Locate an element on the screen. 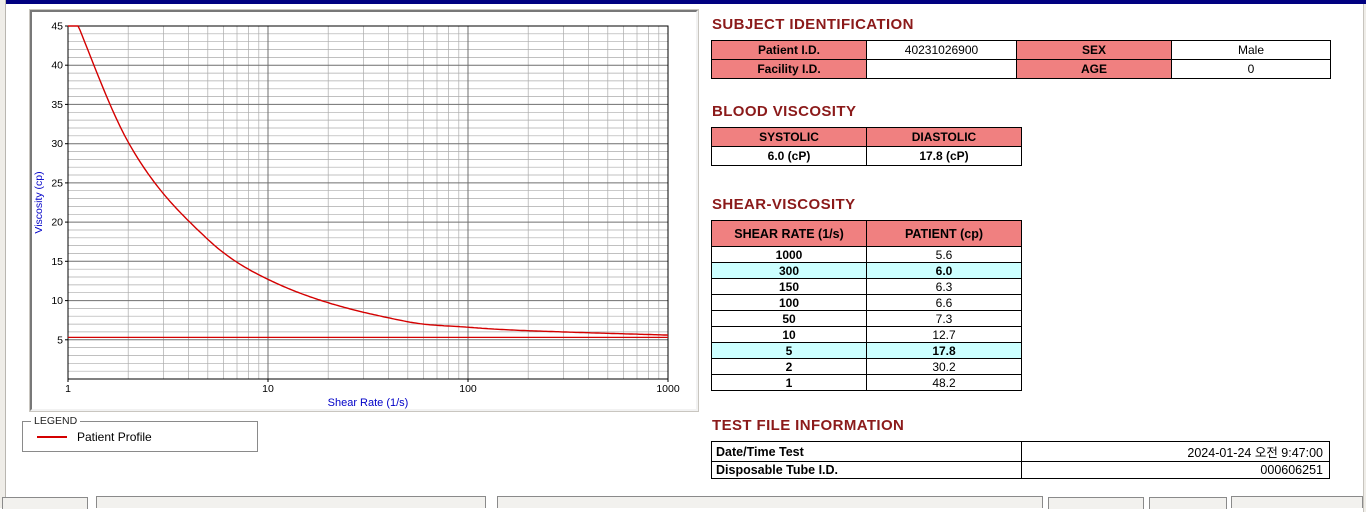  patient-viscosity-cell: 5.6 is located at coordinates (944, 254).